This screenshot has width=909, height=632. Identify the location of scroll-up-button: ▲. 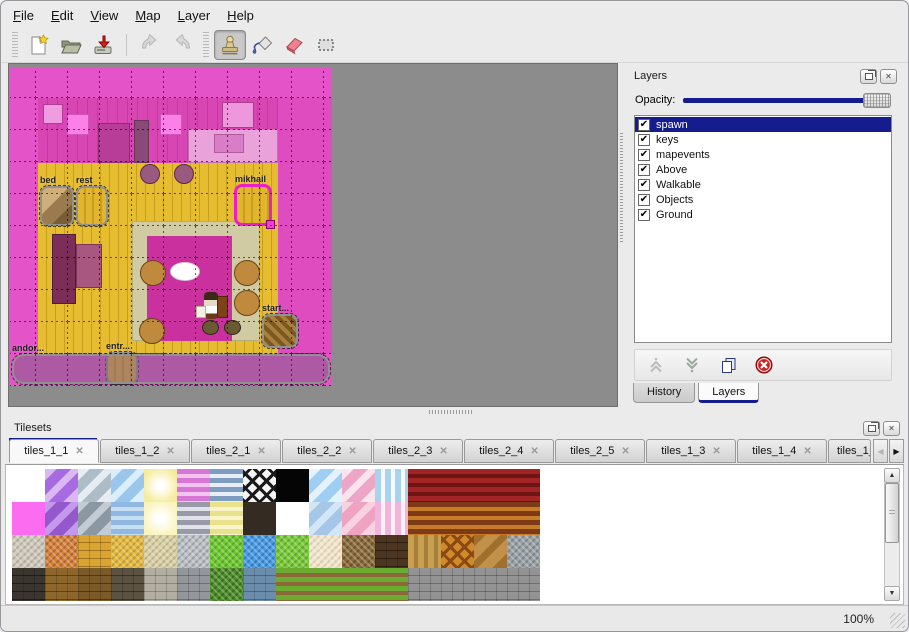
(892, 475).